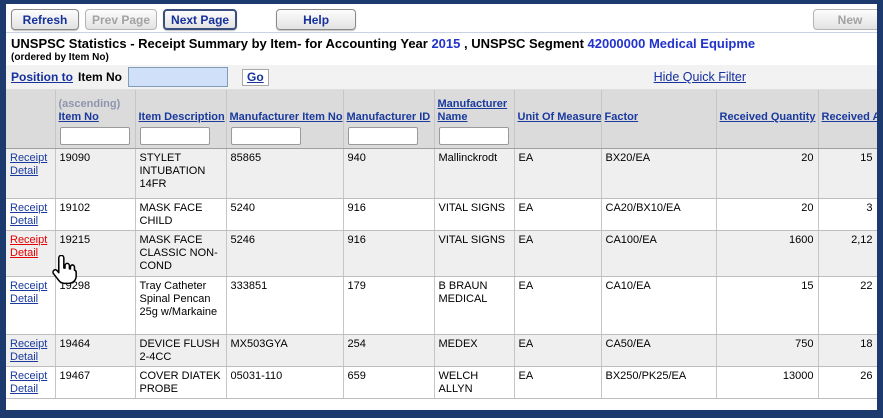  What do you see at coordinates (767, 108) in the screenshot?
I see `column-header-received_qty: Received Quantity` at bounding box center [767, 108].